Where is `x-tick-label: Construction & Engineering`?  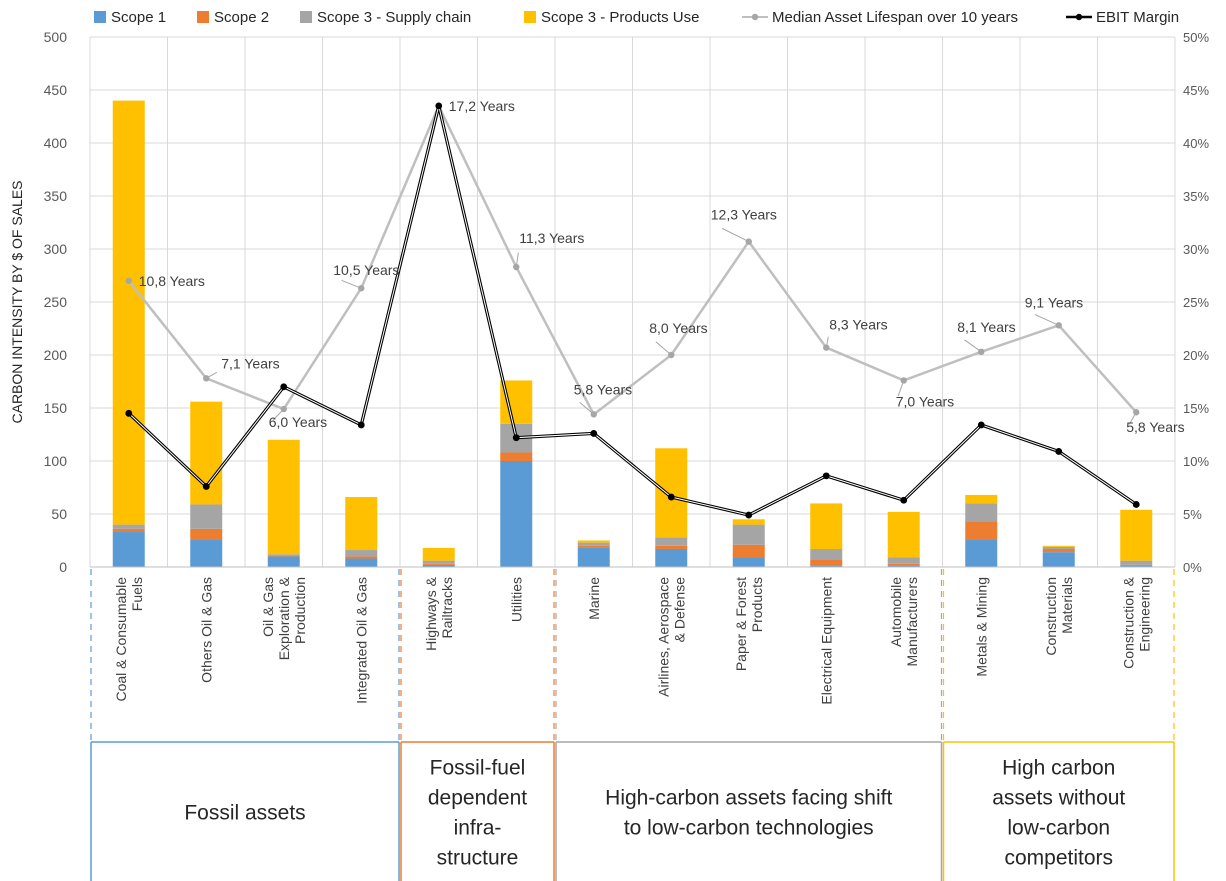
x-tick-label: Construction & Engineering is located at coordinates (1136, 622).